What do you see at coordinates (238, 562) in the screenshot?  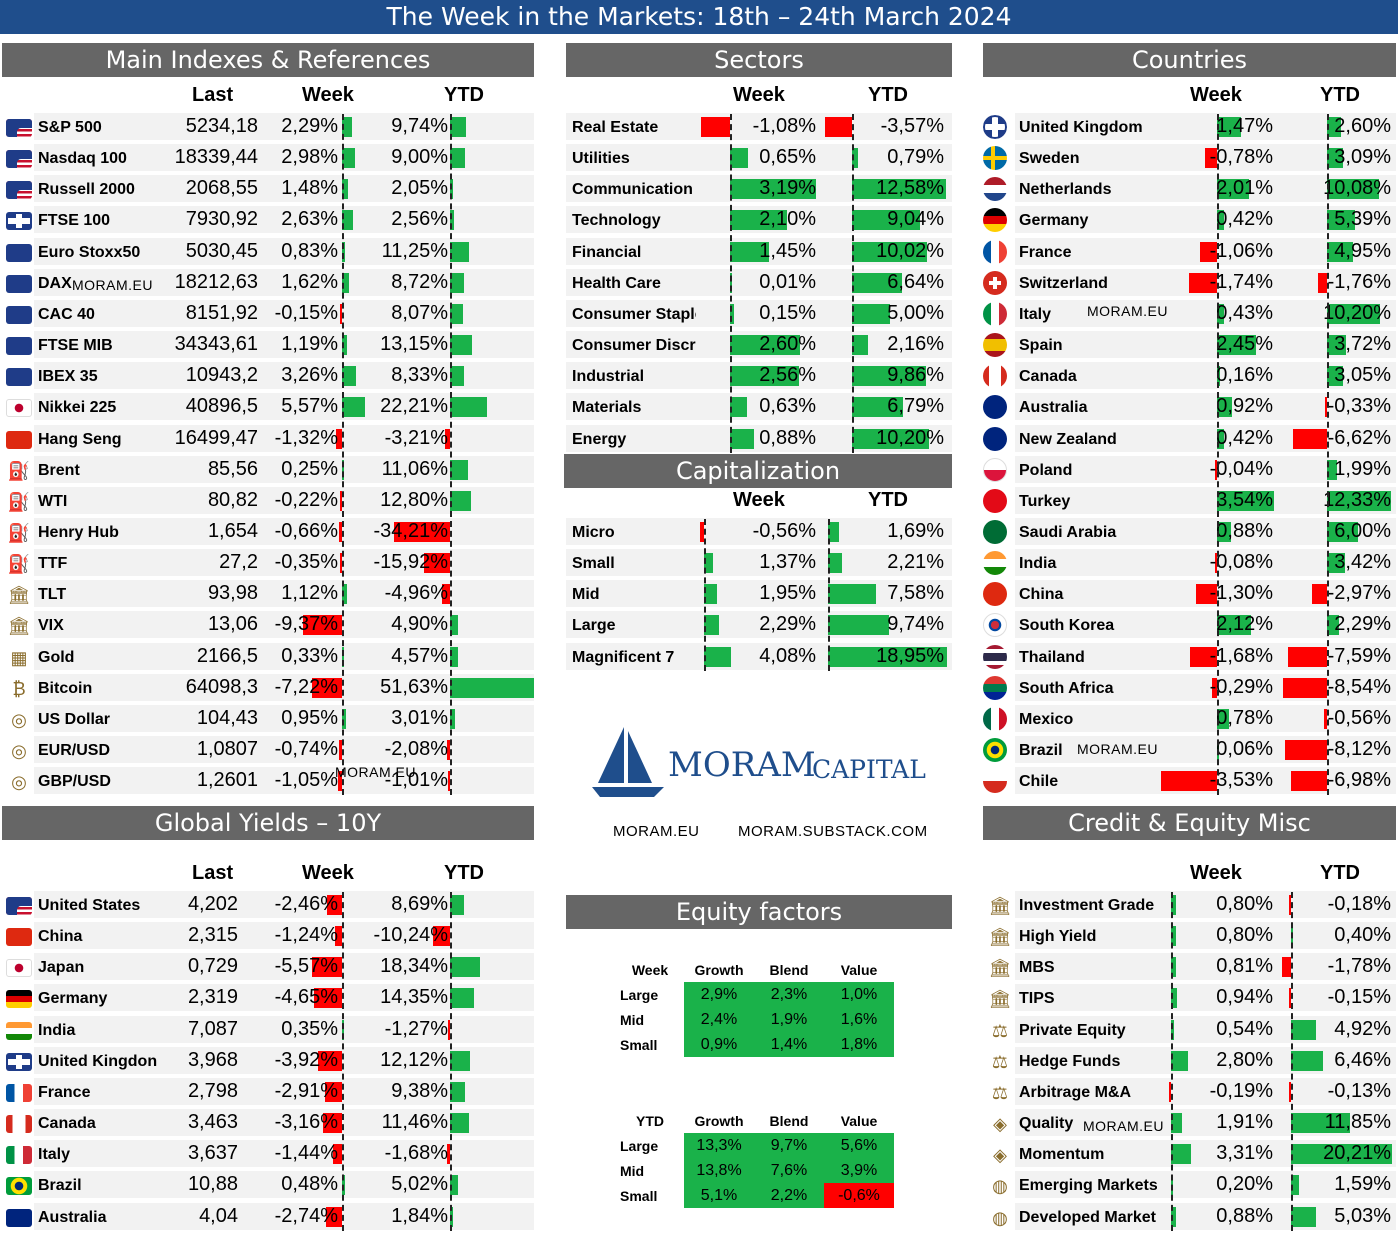 I see `row-last: 27,2` at bounding box center [238, 562].